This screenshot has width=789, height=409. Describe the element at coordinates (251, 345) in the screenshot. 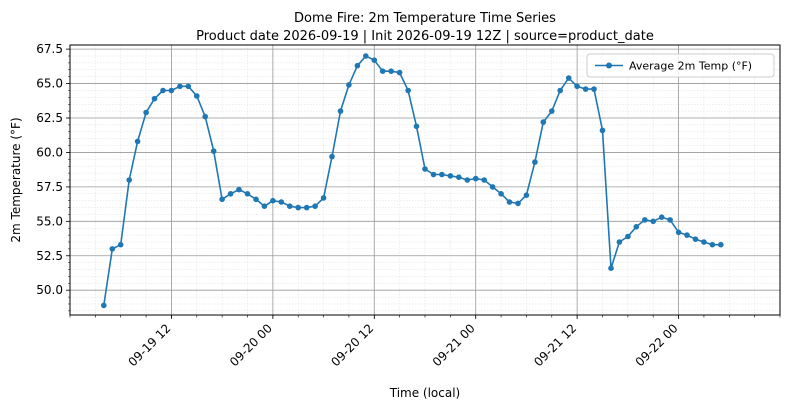

I see `x-tick-label: 09-20 00` at that location.